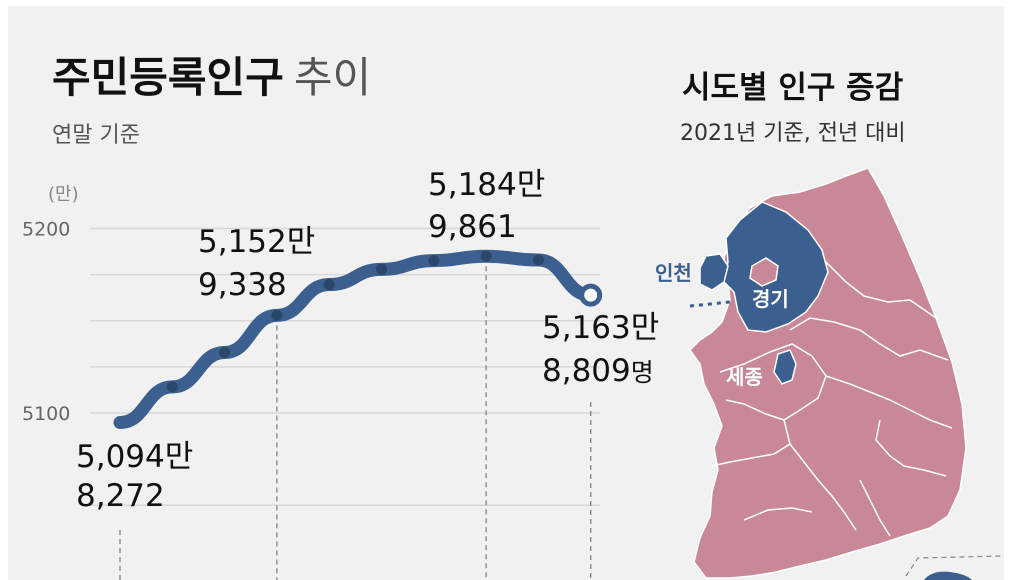 This screenshot has width=1010, height=580. What do you see at coordinates (954, 566) in the screenshot?
I see `map-jeju-inset-frame` at bounding box center [954, 566].